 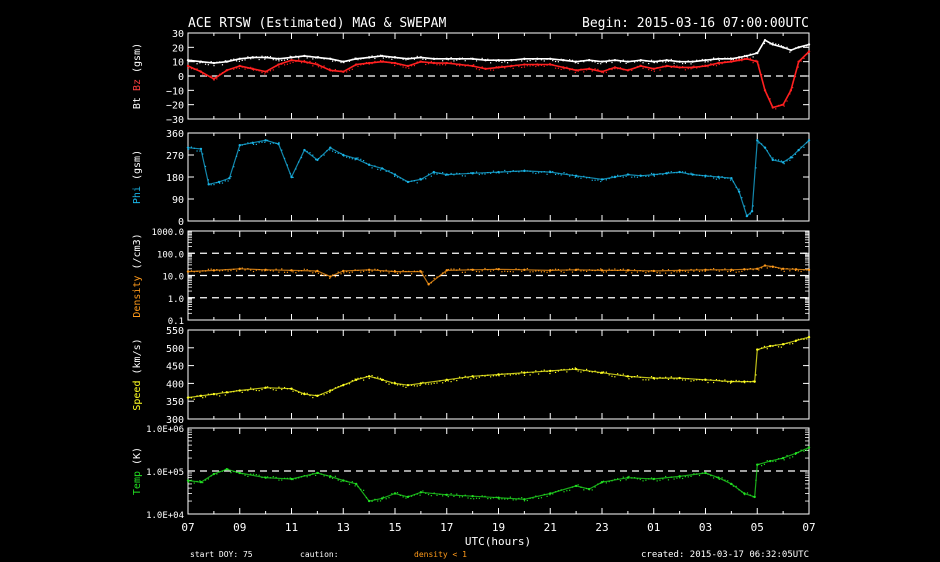 What do you see at coordinates (175, 384) in the screenshot?
I see `y-tick-label: 400` at bounding box center [175, 384].